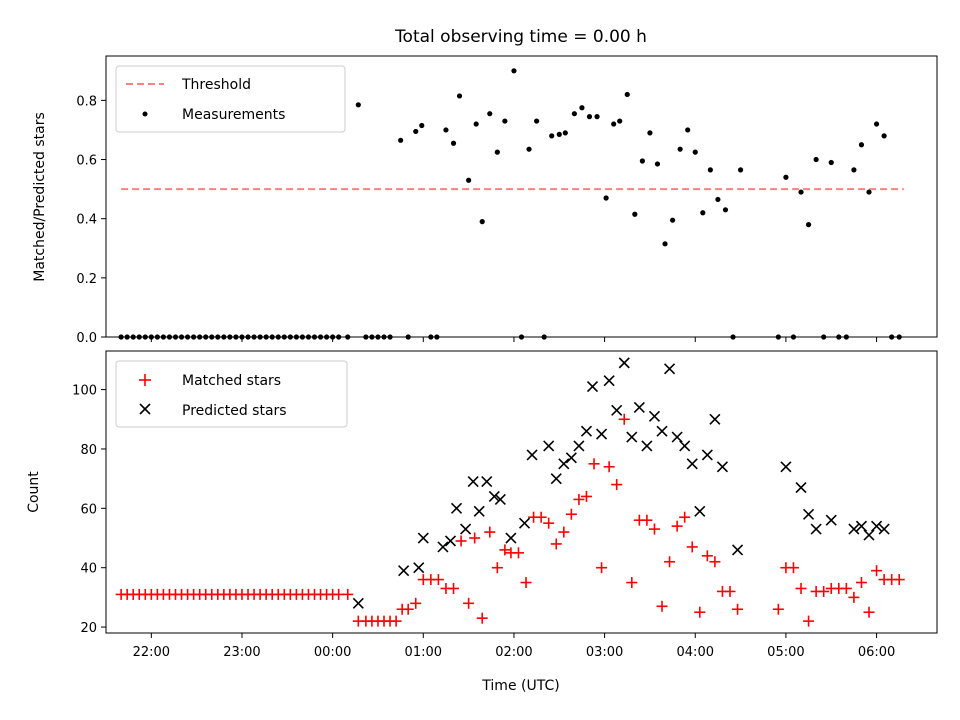  I want to click on top-y-axis-label: Matched/Predicted stars, so click(40, 197).